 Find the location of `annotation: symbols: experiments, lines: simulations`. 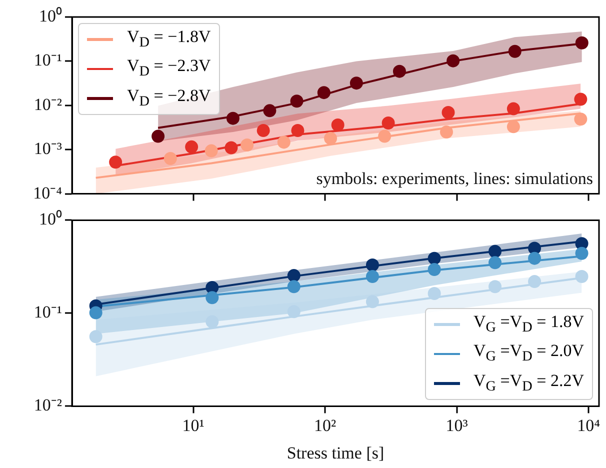

annotation: symbols: experiments, lines: simulations is located at coordinates (454, 178).